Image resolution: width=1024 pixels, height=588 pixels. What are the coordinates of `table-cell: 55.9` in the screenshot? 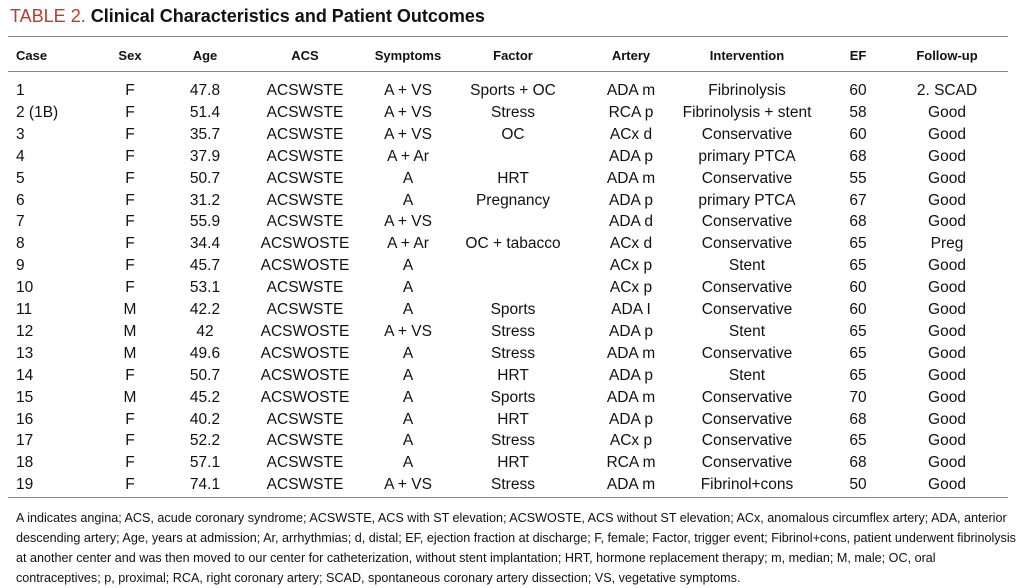 It's located at (205, 222).